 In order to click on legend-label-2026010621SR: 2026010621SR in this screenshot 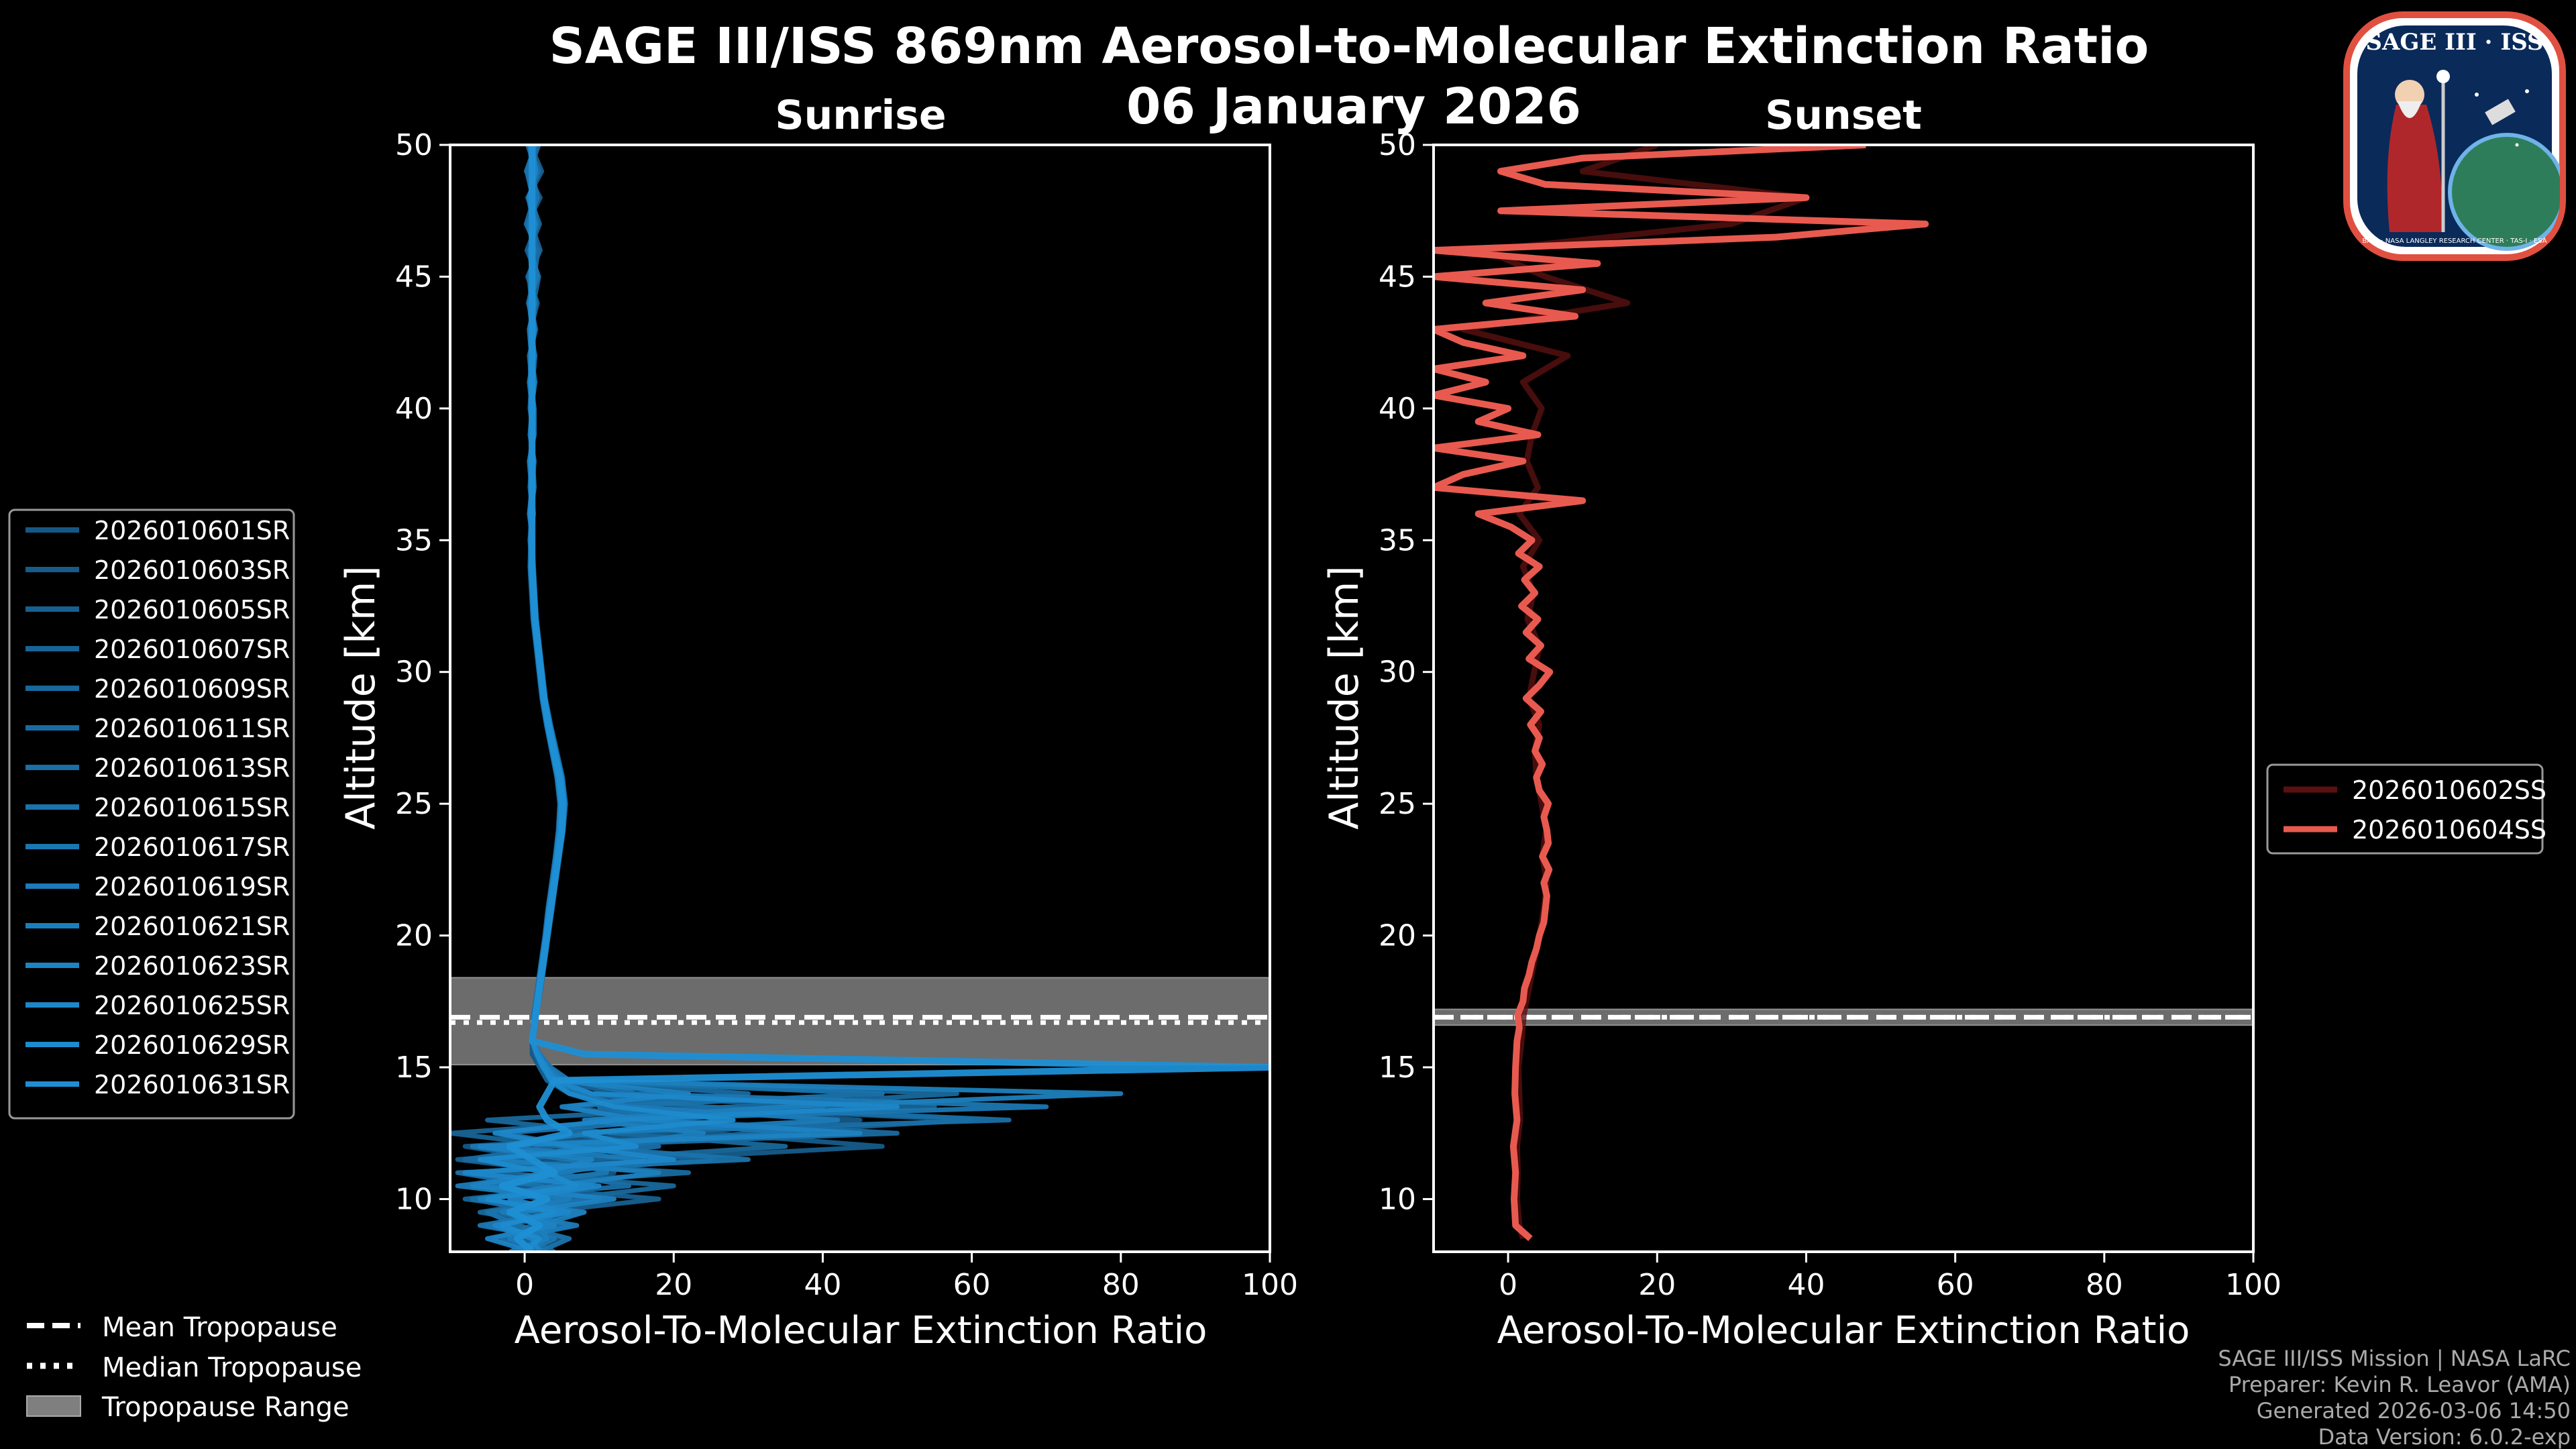, I will do `click(192, 926)`.